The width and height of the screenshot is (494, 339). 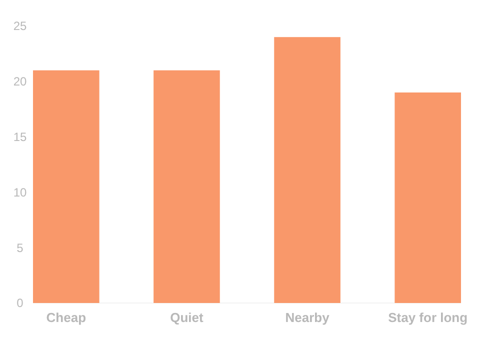 What do you see at coordinates (20, 247) in the screenshot?
I see `y-tick-label: 5` at bounding box center [20, 247].